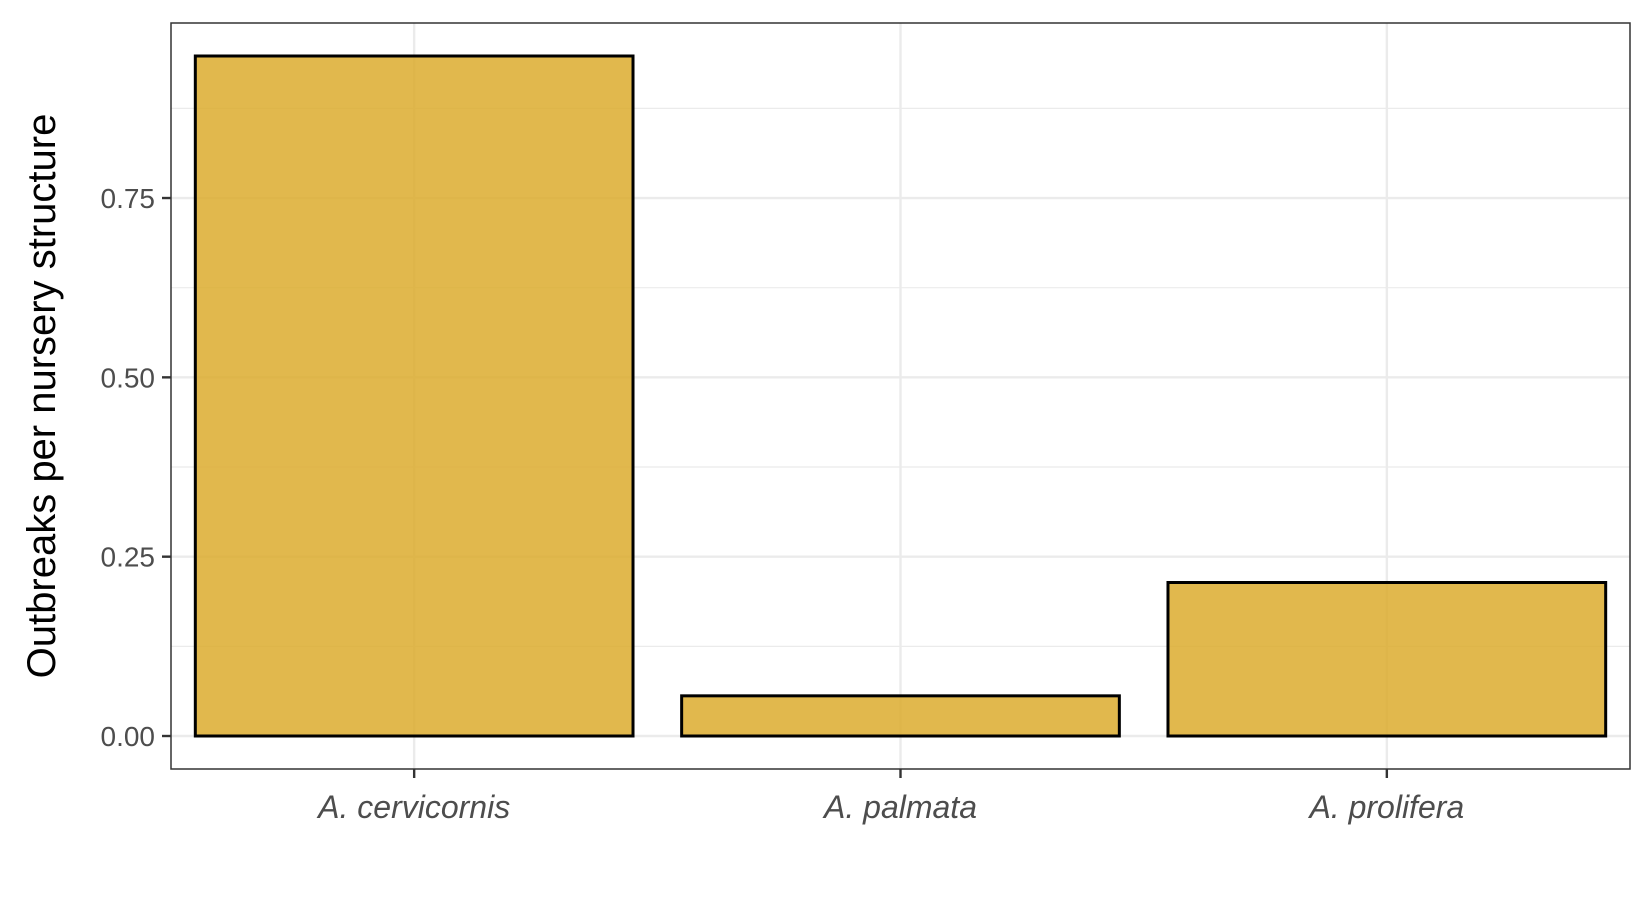 The height and width of the screenshot is (900, 1650). I want to click on y-tick-label: 0.50, so click(128, 377).